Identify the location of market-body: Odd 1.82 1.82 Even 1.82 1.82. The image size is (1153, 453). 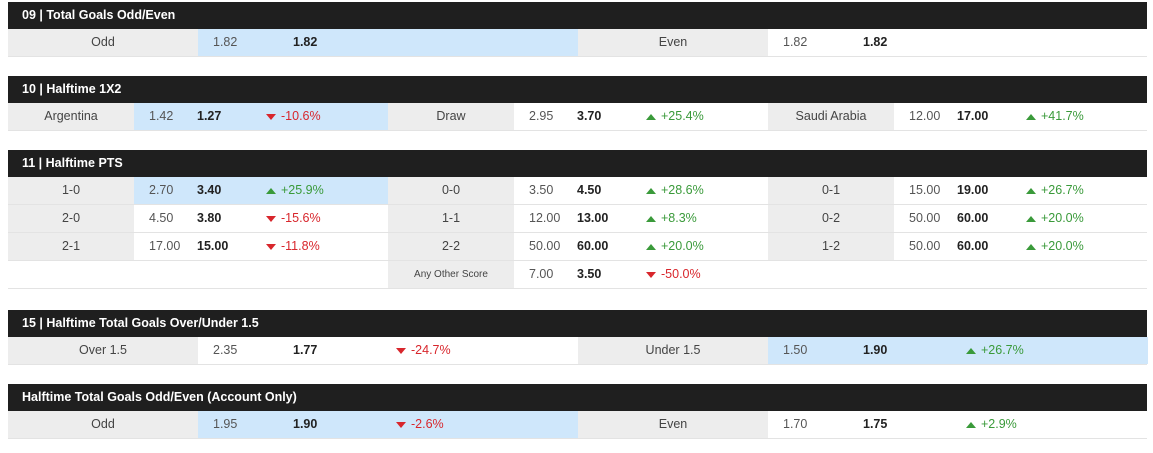
(577, 43).